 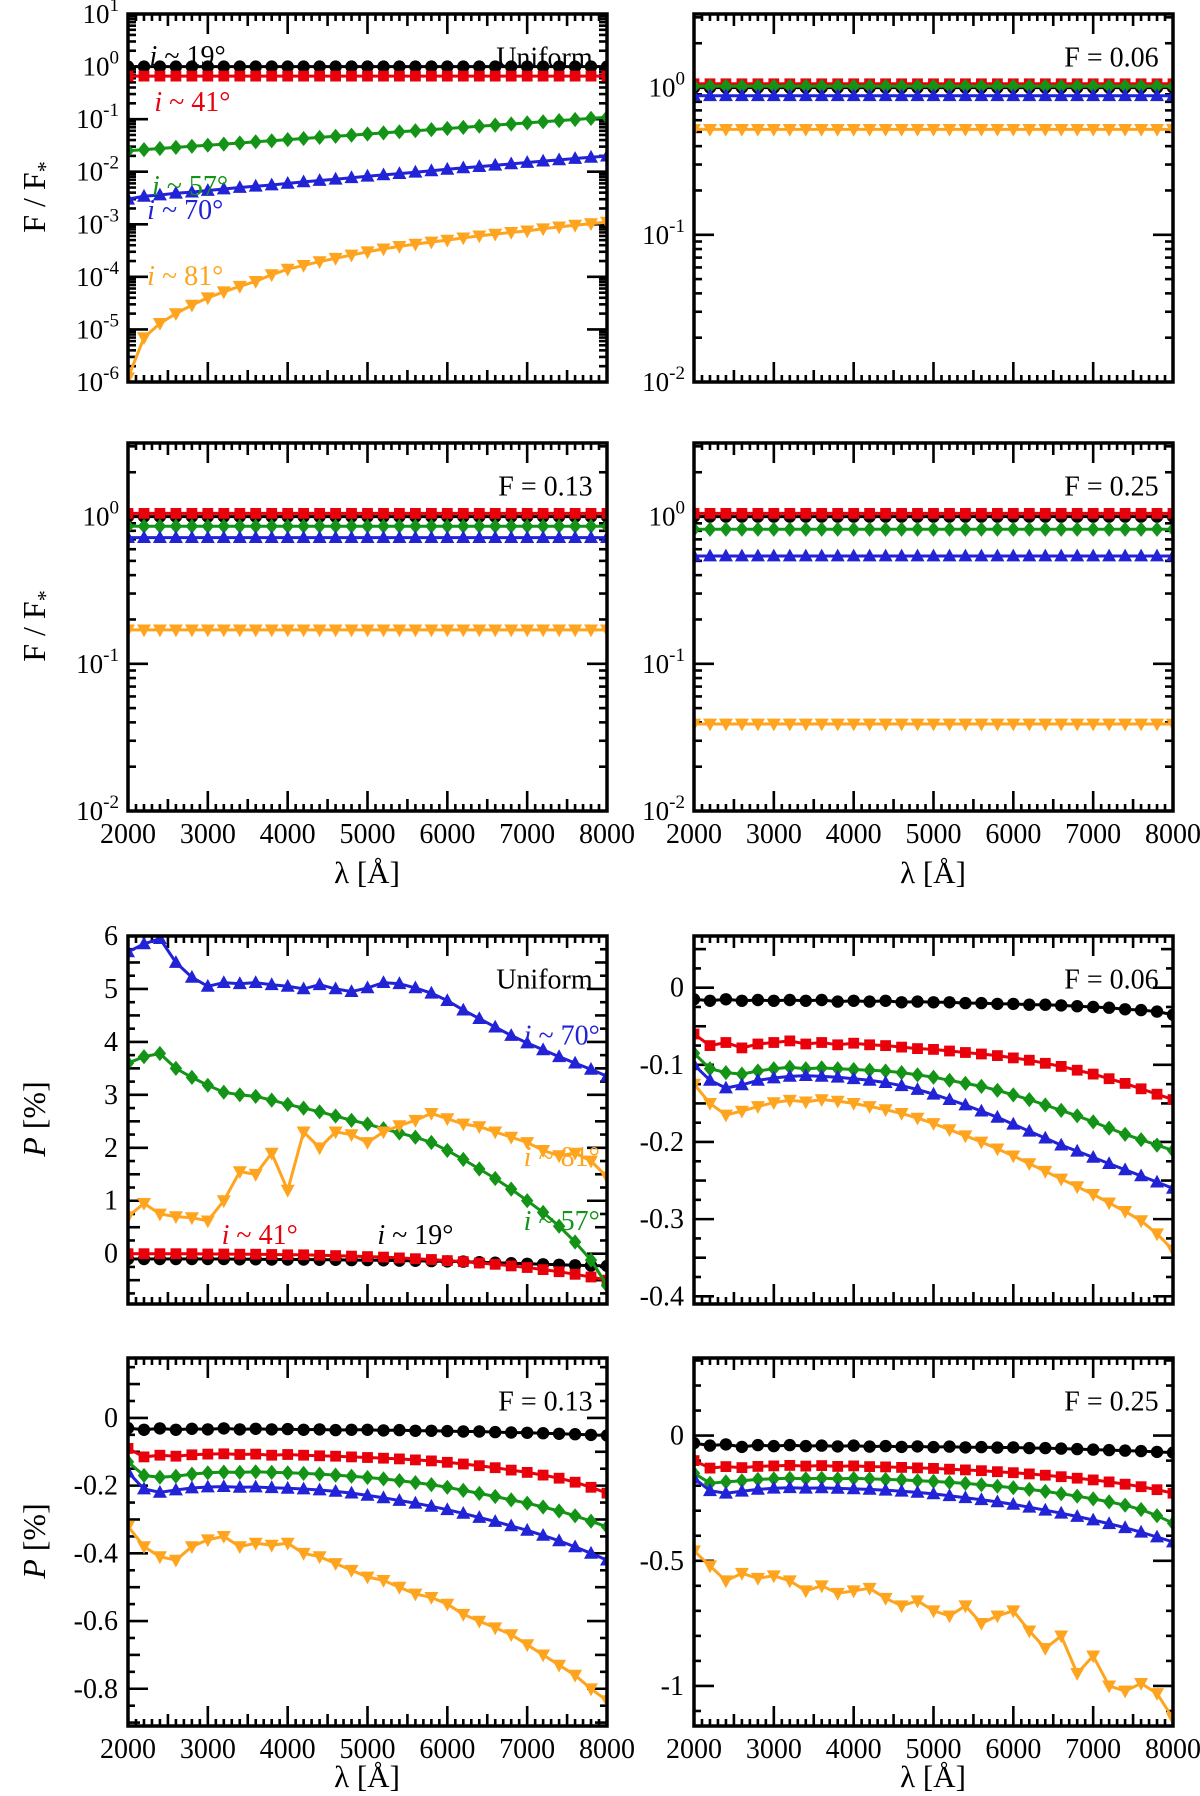 What do you see at coordinates (447, 1749) in the screenshot?
I see `x-tick-label: 6000` at bounding box center [447, 1749].